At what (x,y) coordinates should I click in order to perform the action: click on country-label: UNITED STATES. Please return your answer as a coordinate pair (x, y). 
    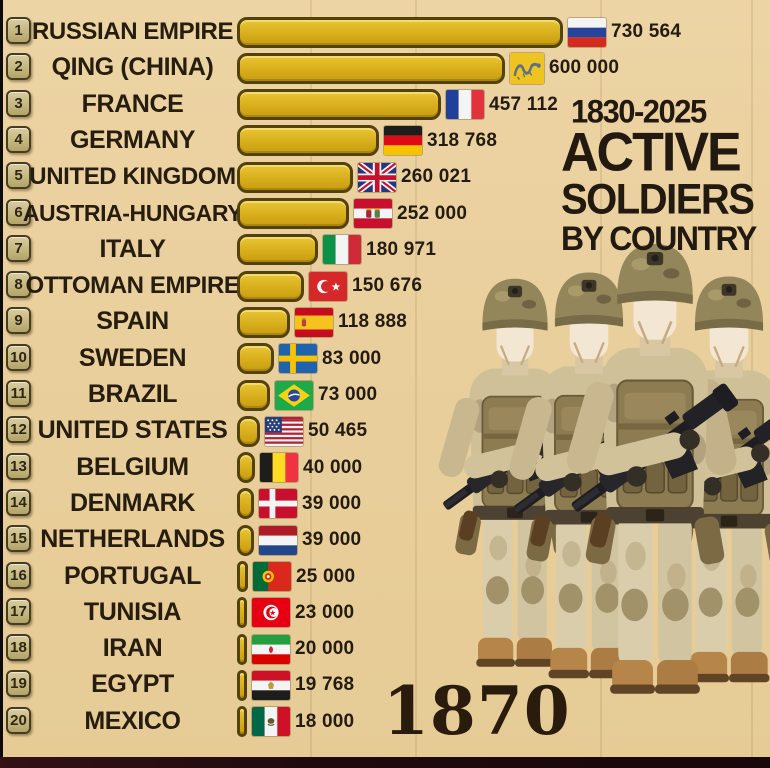
    Looking at the image, I should click on (132, 430).